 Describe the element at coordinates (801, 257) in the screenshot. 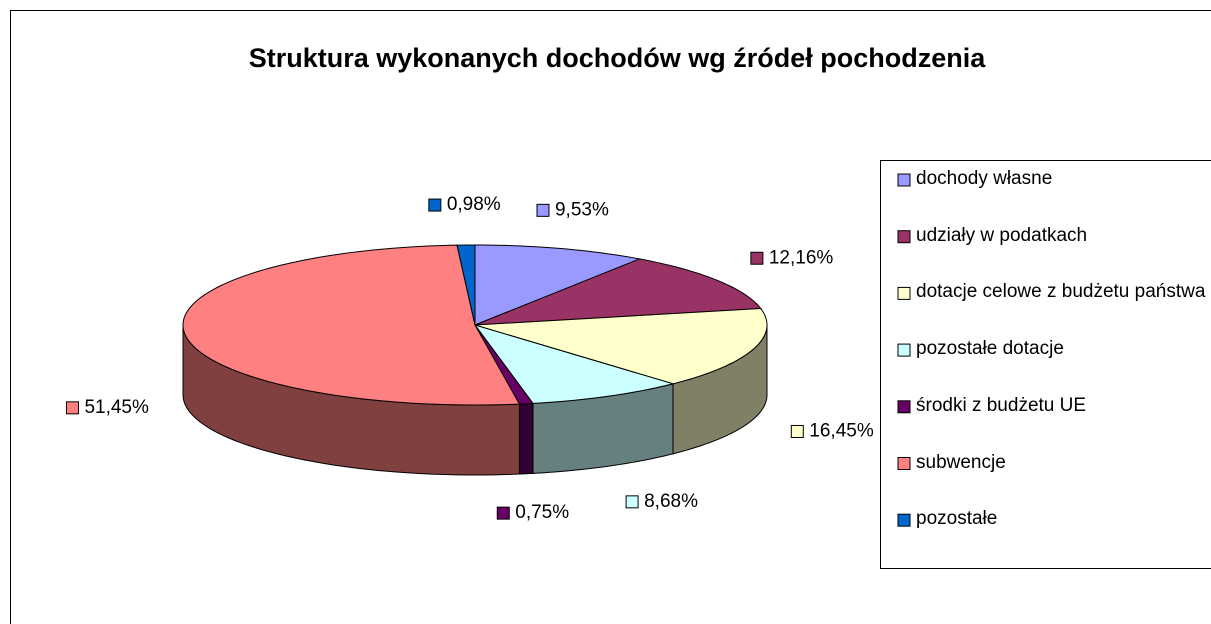

I see `value-label: 12,16%` at that location.